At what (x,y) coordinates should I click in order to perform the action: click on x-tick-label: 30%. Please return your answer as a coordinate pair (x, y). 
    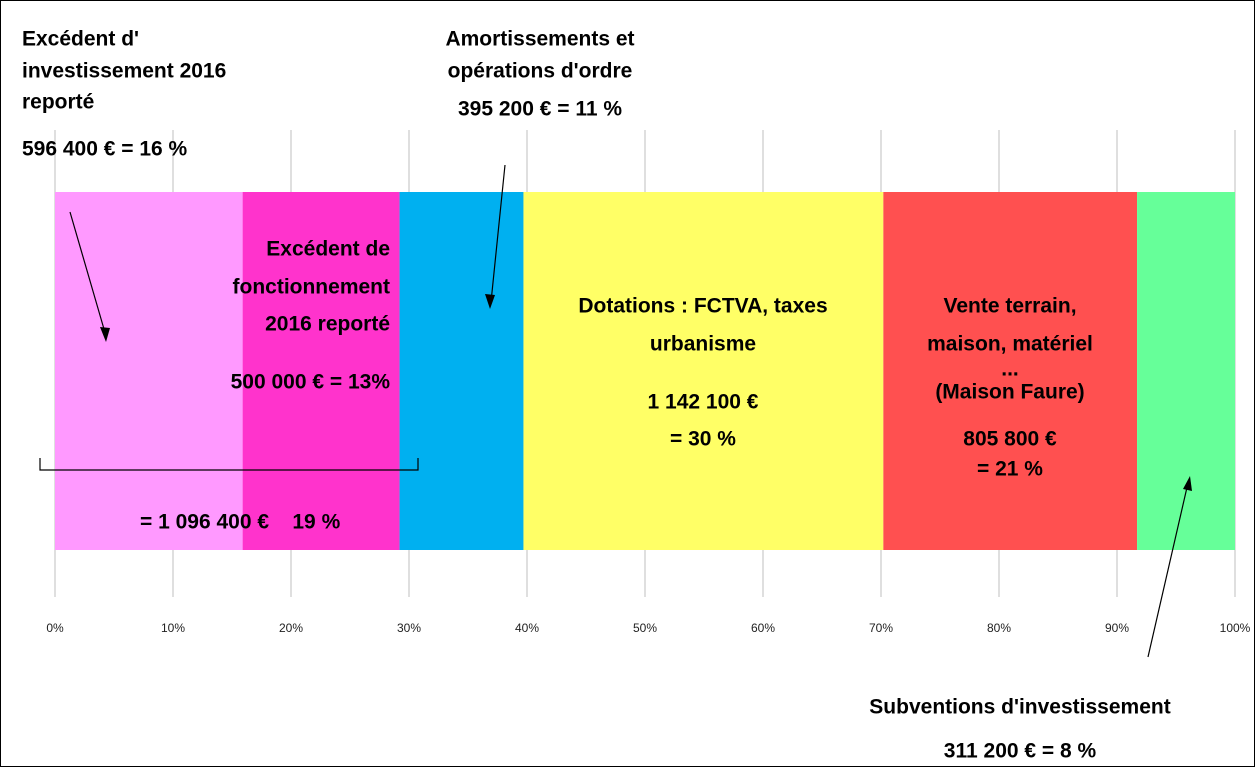
    Looking at the image, I should click on (409, 628).